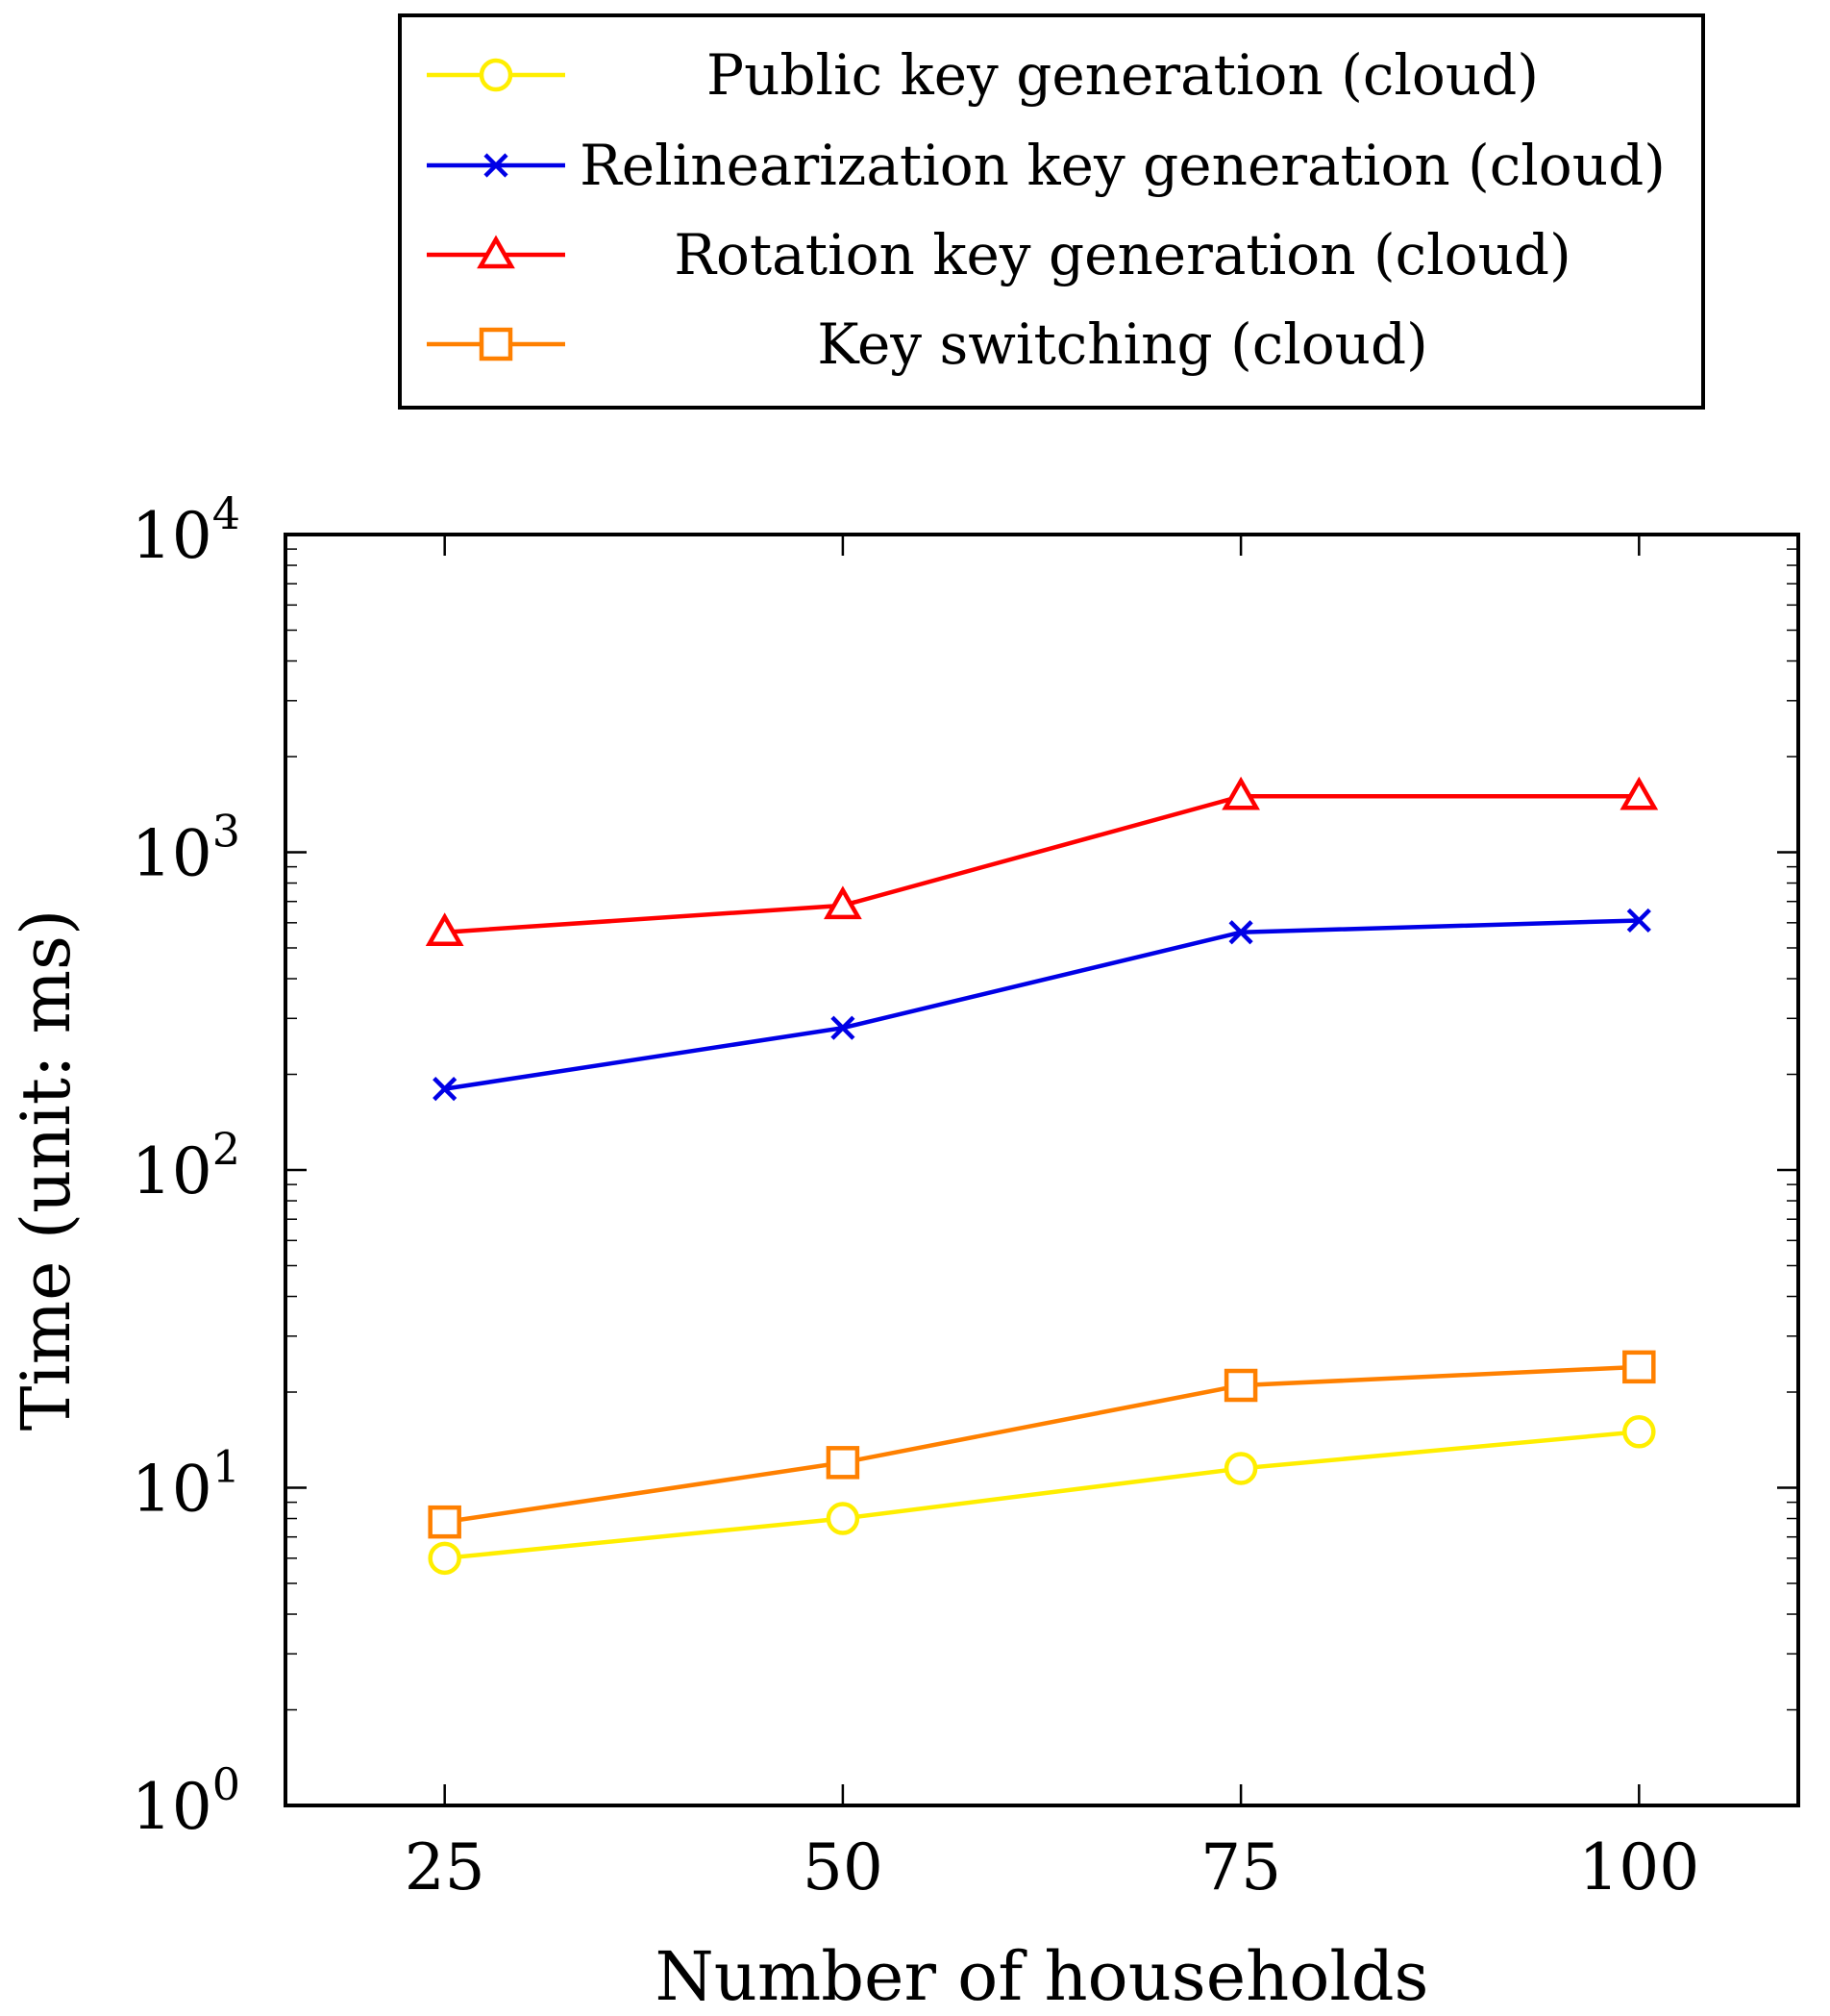  I want to click on legend-label: Rotation key generation (cloud), so click(1122, 255).